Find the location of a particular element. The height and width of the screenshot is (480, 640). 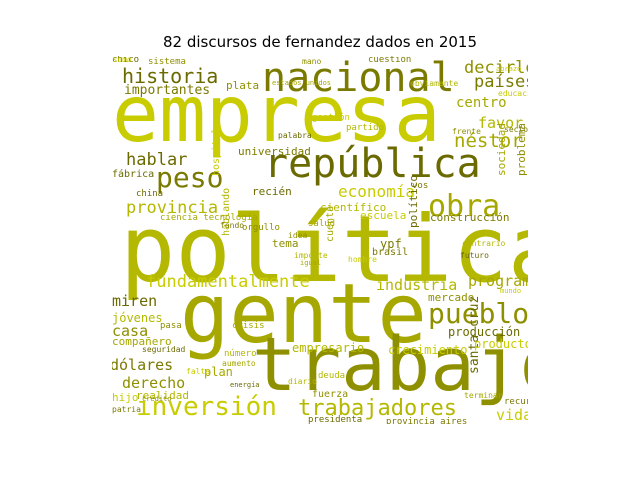

cloud-word: peso is located at coordinates (190, 177).